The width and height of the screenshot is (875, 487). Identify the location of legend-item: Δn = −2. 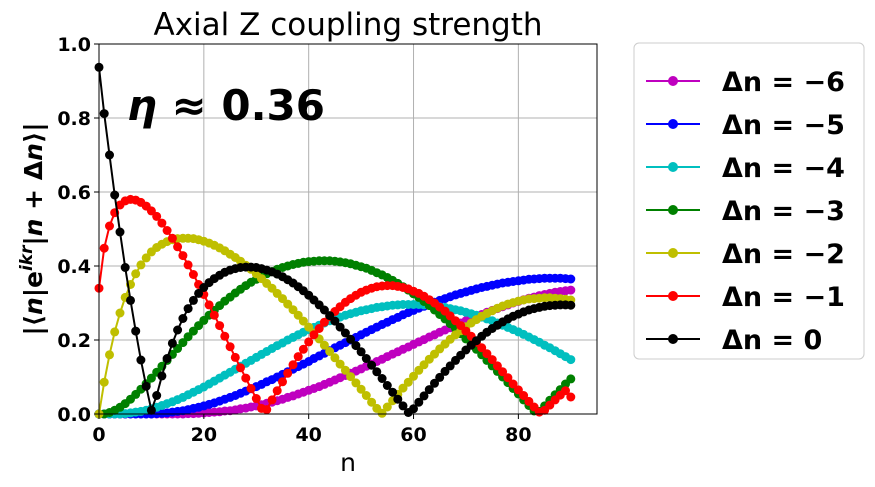
(745, 254).